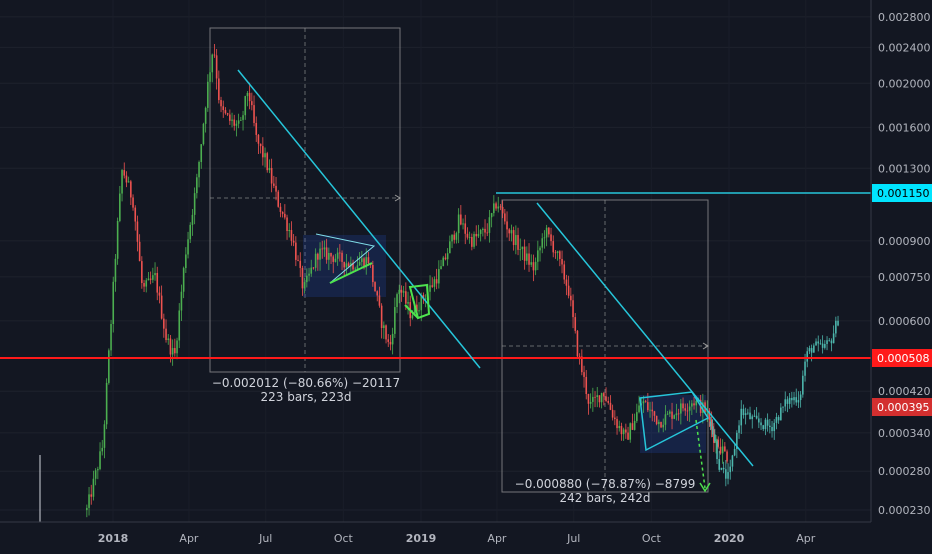 This screenshot has width=932, height=554. What do you see at coordinates (457, 538) in the screenshot?
I see `time-axis: 2018 Apr Jul Oct 2019 Apr Jul Oct 2020 Apr` at bounding box center [457, 538].